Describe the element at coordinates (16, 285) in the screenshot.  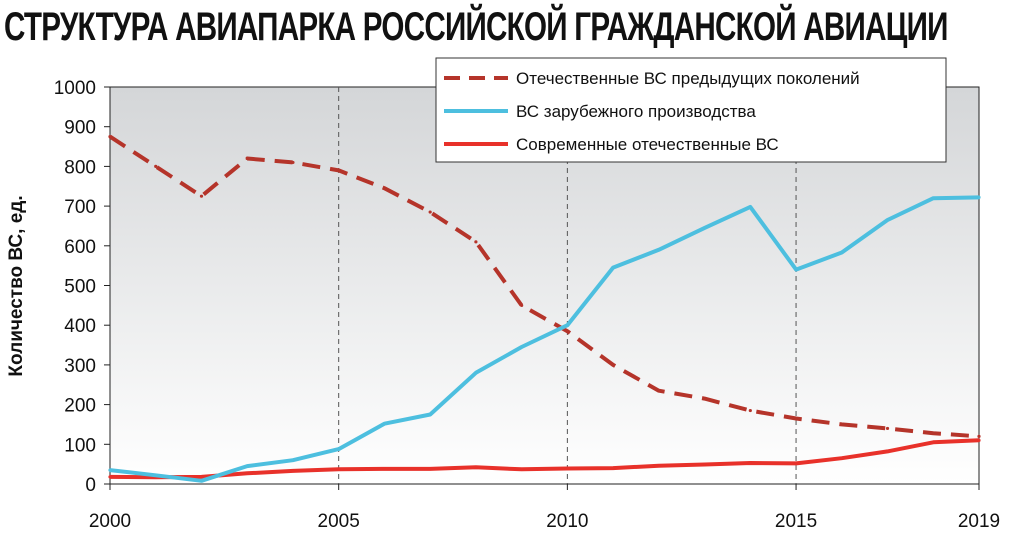
I see `y-axis-label: Количество ВС, ед.` at that location.